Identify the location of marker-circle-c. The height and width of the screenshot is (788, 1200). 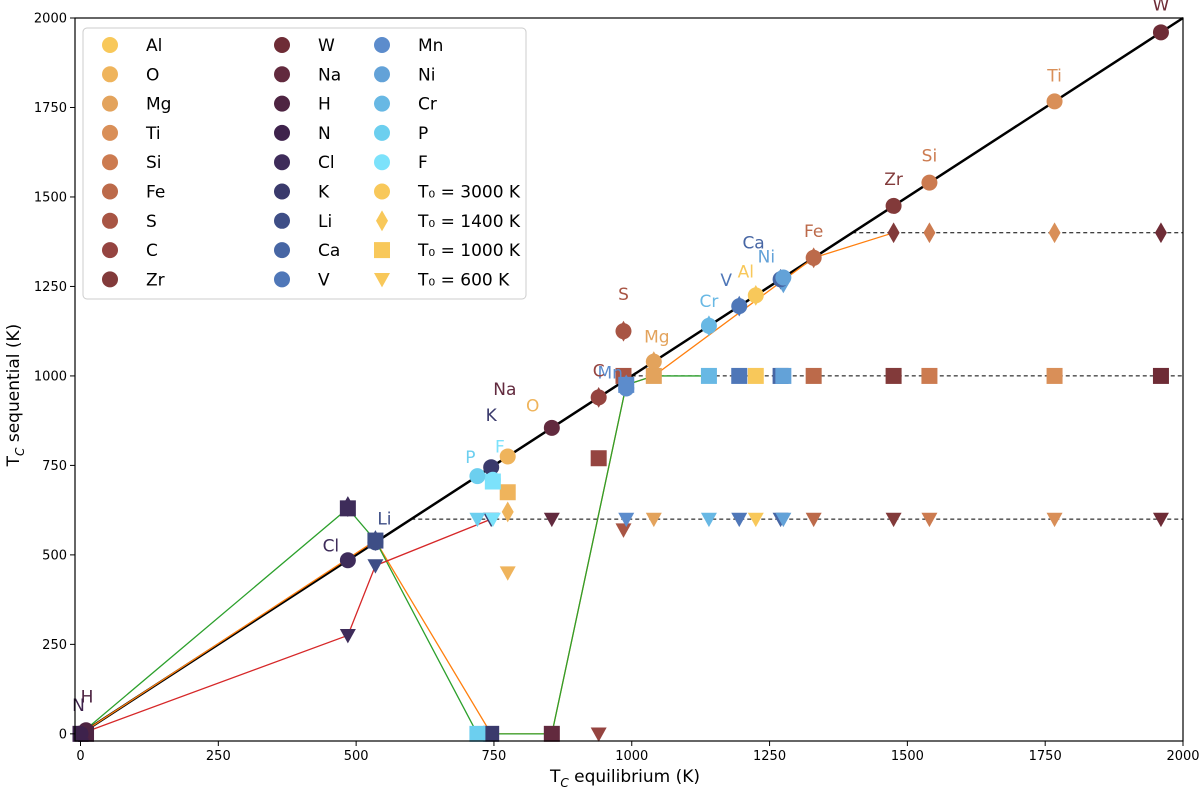
(598, 397).